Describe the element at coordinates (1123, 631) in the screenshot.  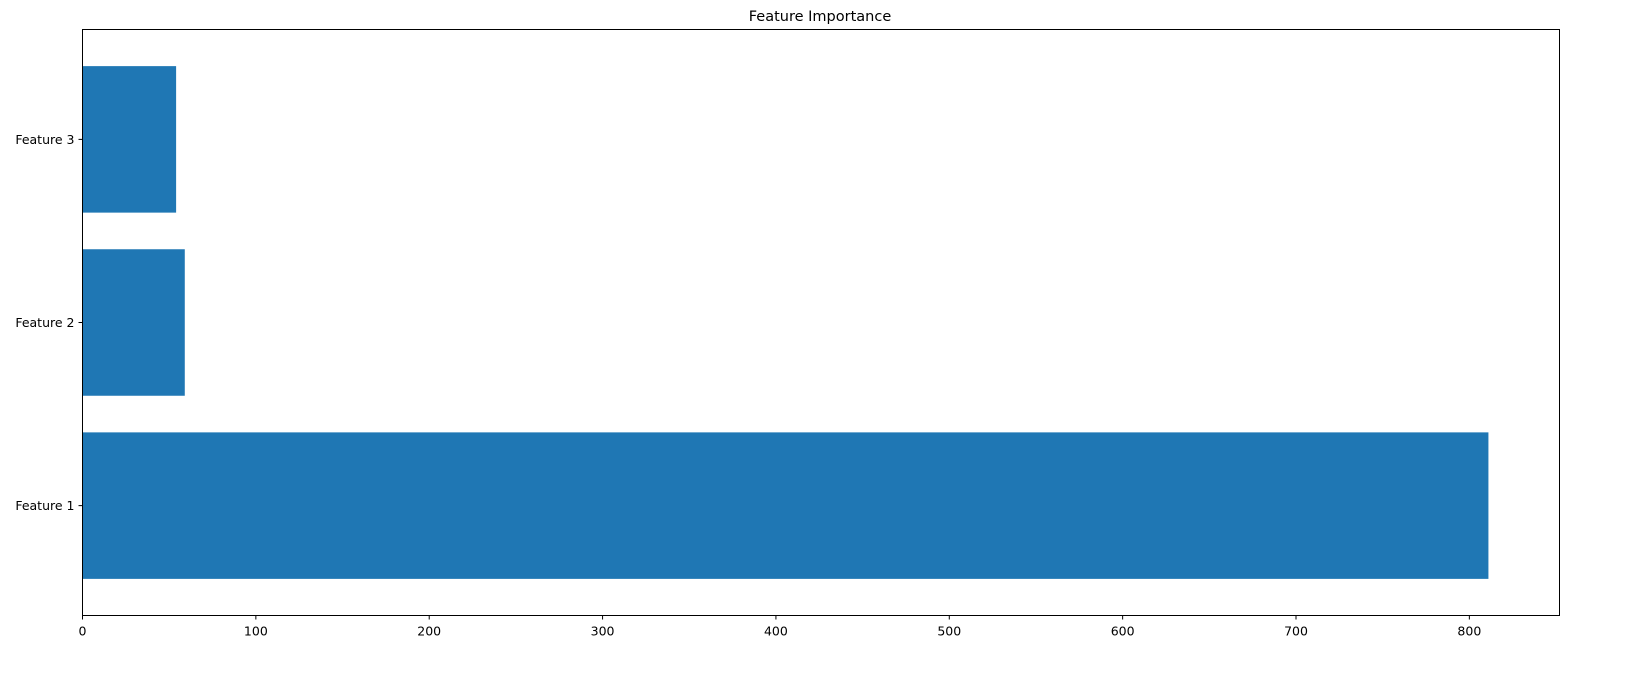
I see `x-tick-label: 600` at that location.